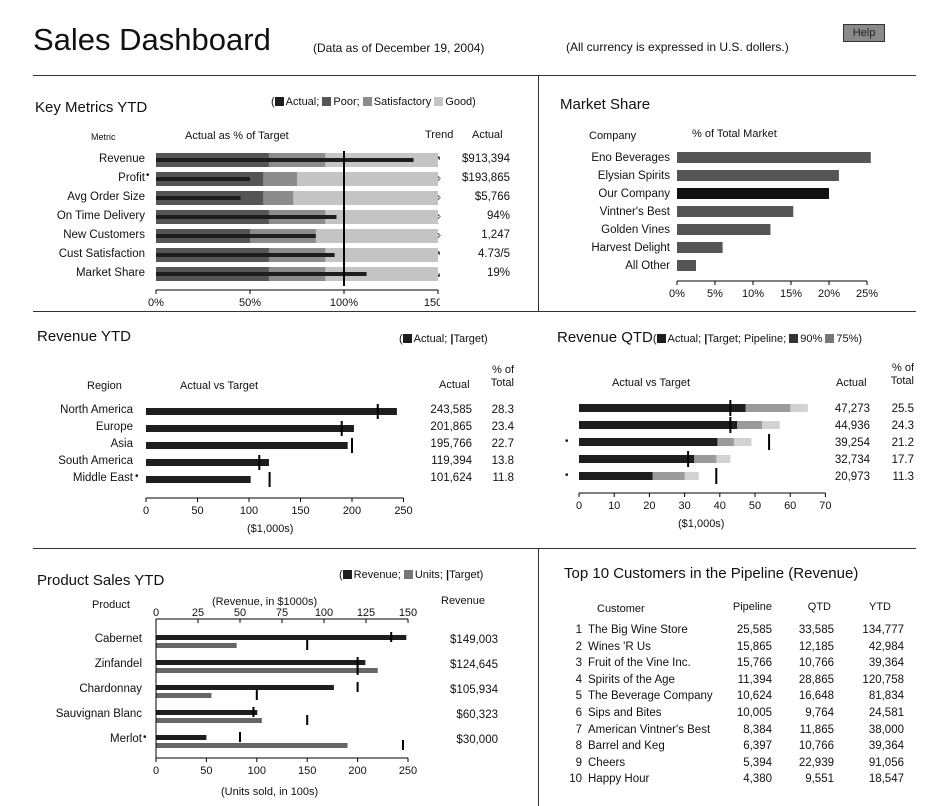 The image size is (948, 806). What do you see at coordinates (754, 663) in the screenshot?
I see `customer-pipeline: 15,766` at bounding box center [754, 663].